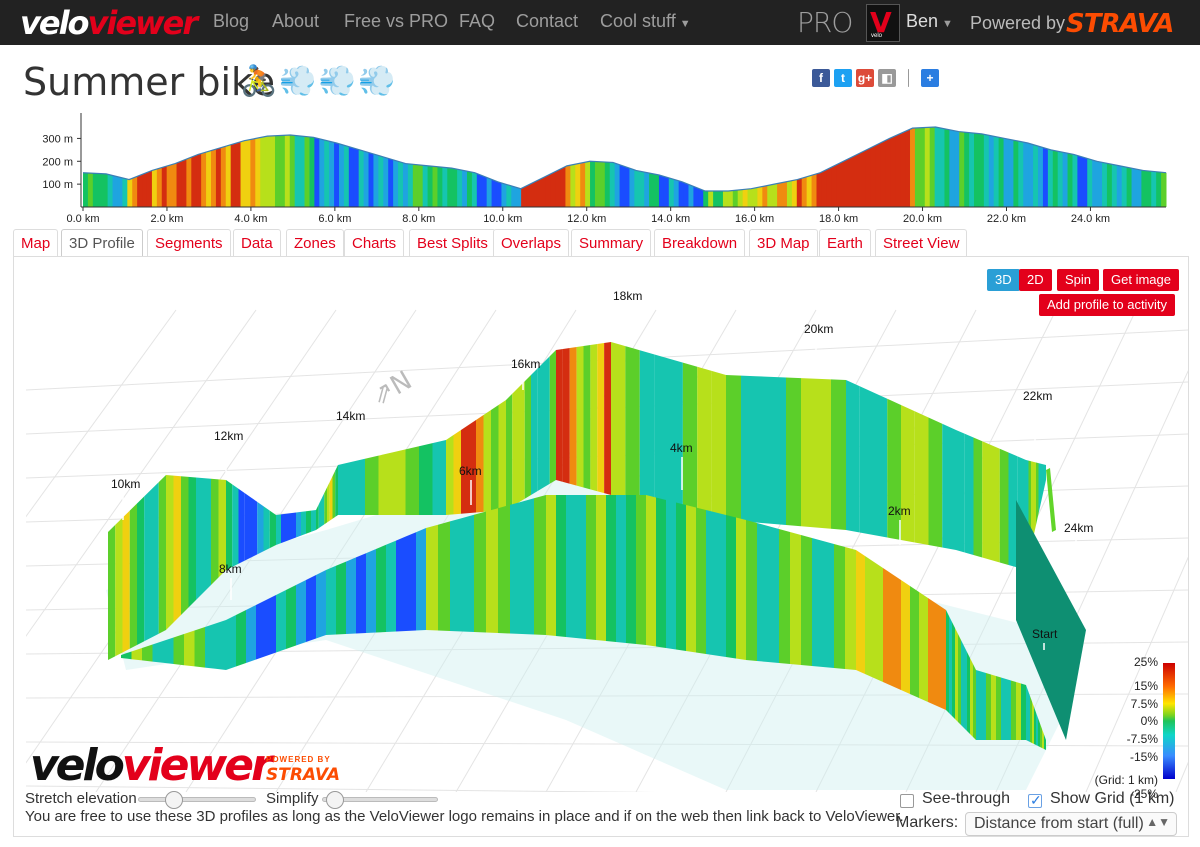  Describe the element at coordinates (259, 81) in the screenshot. I see `cyclist-emoji-icon: 🚴` at that location.